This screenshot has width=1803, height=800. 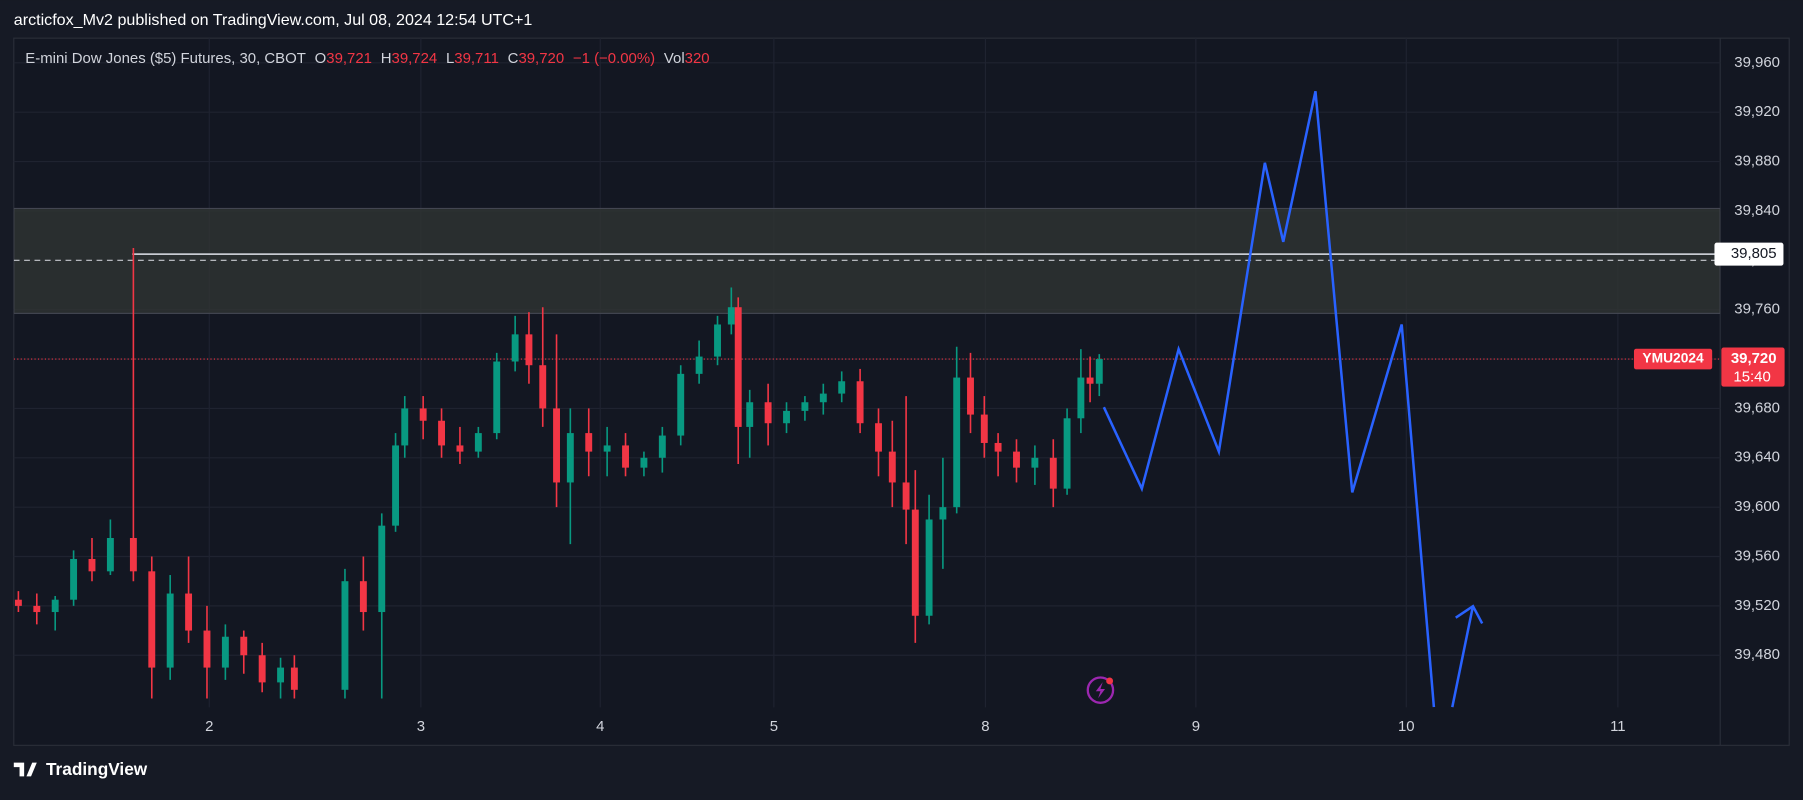 I want to click on logo: TradingView, so click(x=80, y=769).